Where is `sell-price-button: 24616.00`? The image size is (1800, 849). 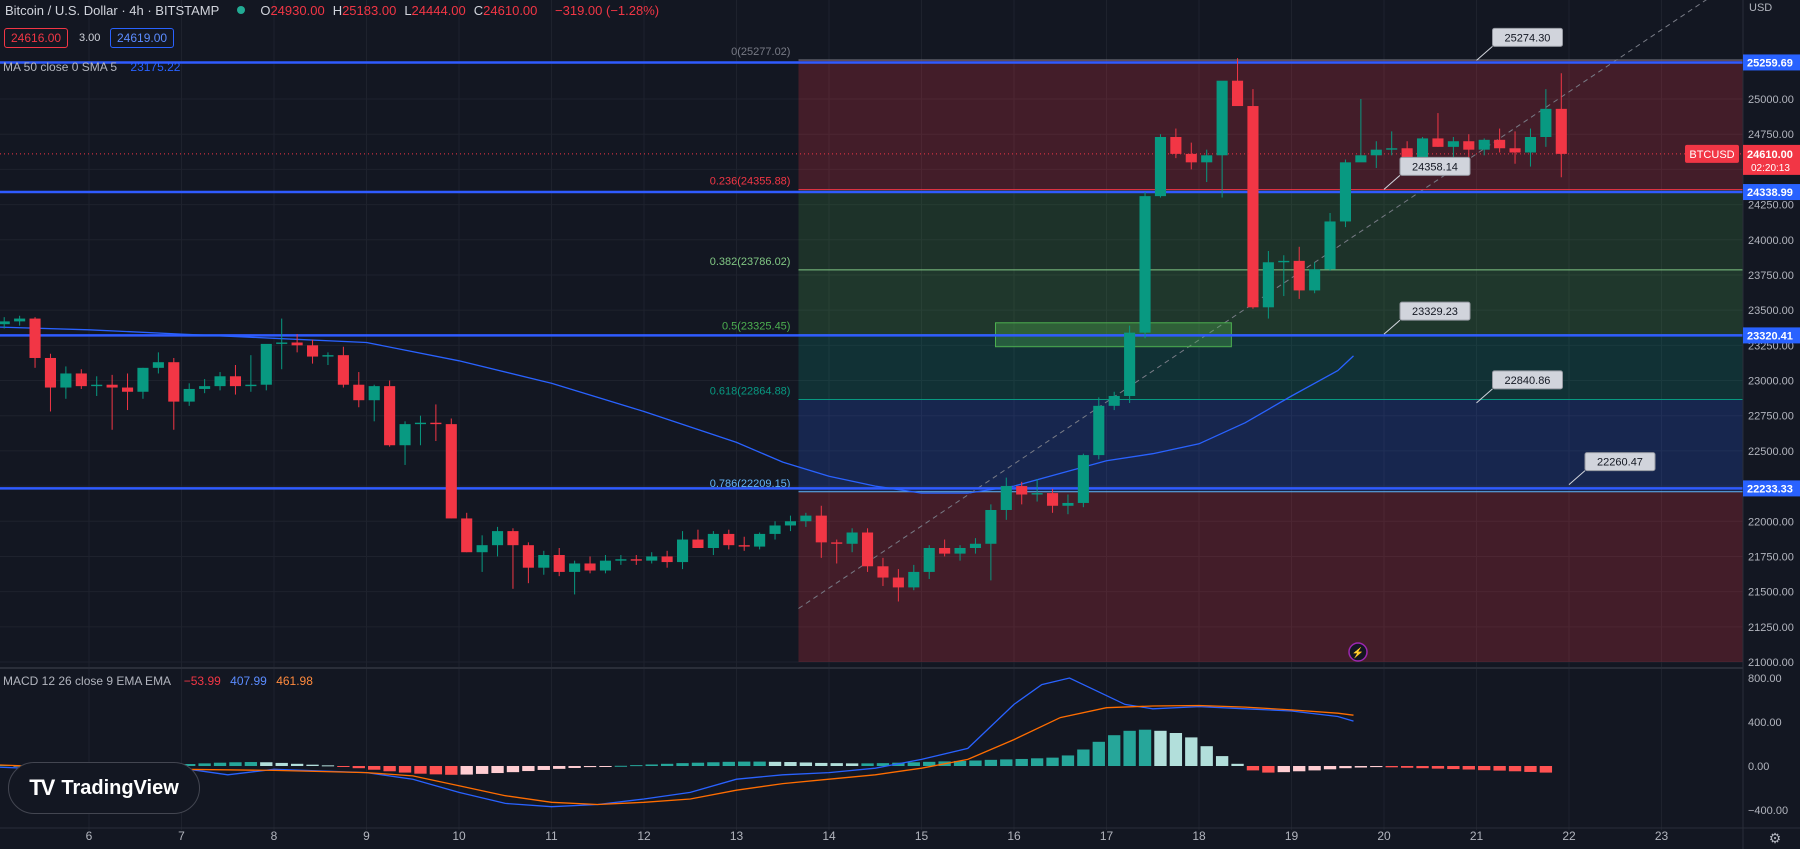
sell-price-button: 24616.00 is located at coordinates (36, 38).